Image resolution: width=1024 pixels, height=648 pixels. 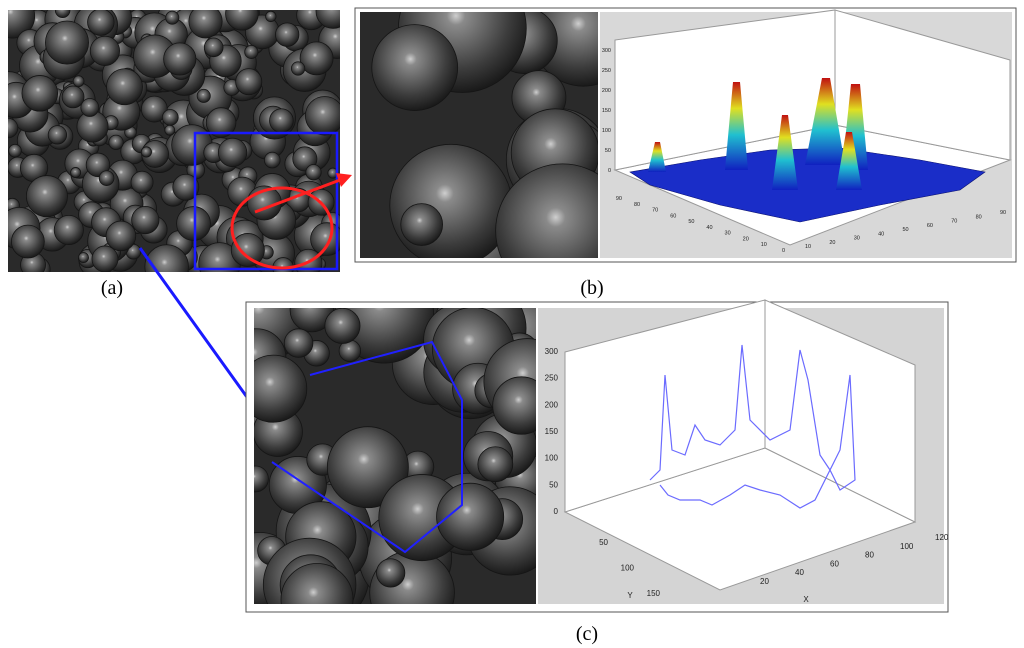 What do you see at coordinates (752, 426) in the screenshot?
I see `profile-curve` at bounding box center [752, 426].